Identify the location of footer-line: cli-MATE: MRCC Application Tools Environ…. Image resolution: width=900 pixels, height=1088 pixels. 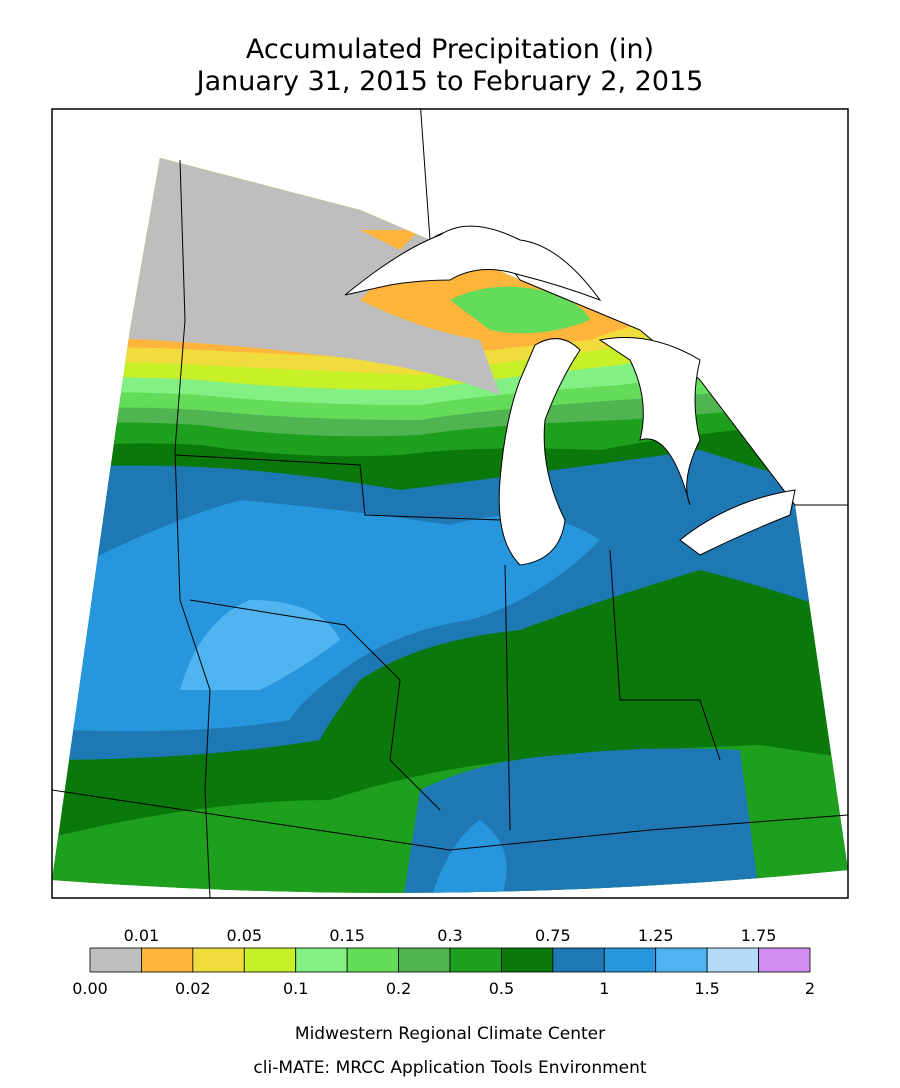
(449, 1068).